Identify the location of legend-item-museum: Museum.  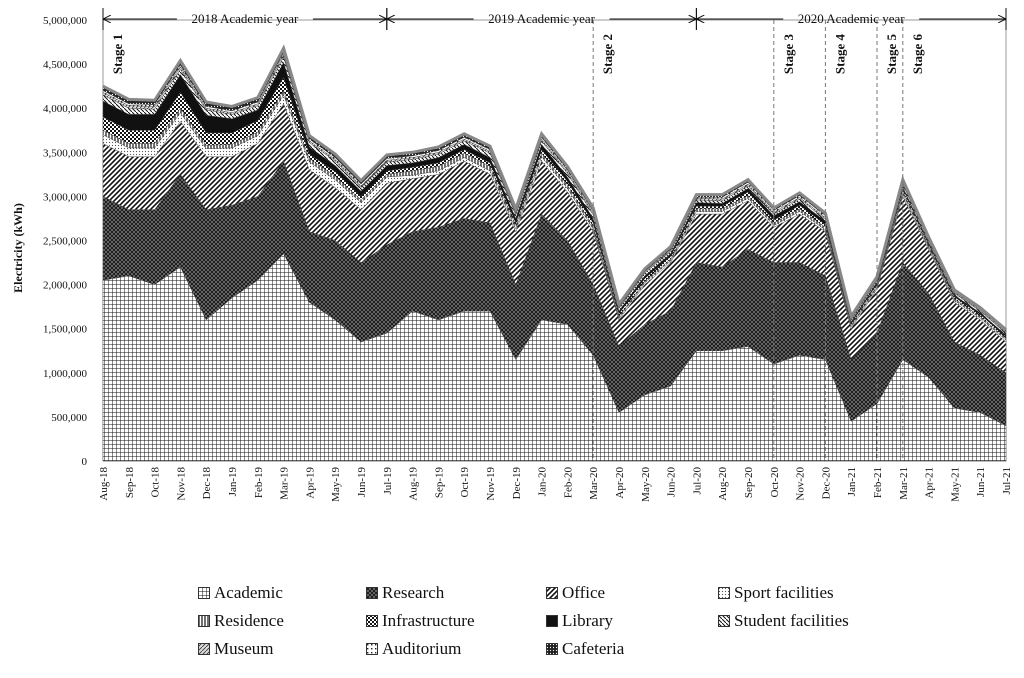
(236, 649).